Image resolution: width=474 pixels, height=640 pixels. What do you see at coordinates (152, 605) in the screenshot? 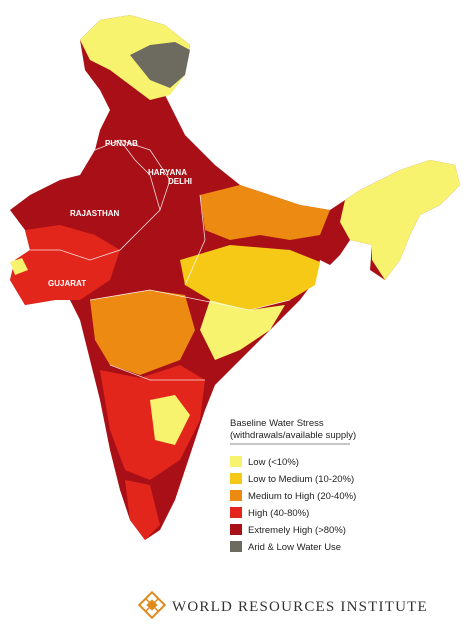
I see `logo-emblem` at bounding box center [152, 605].